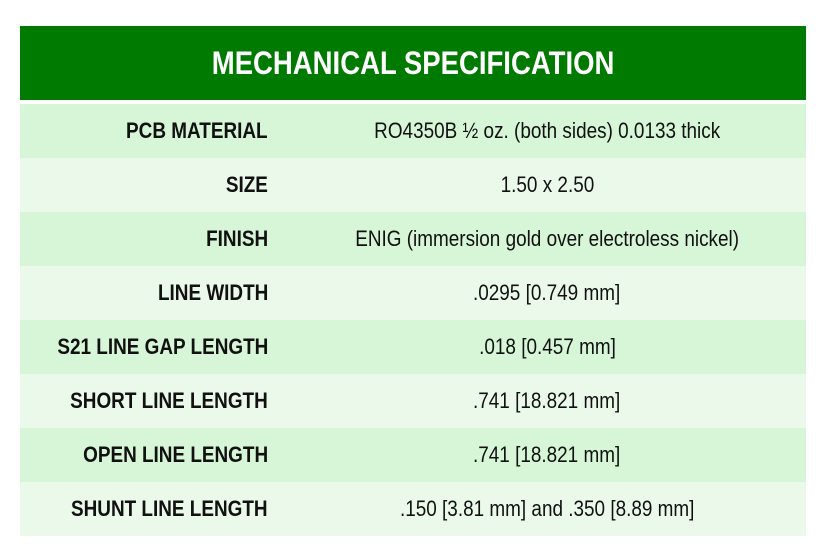  I want to click on row-label: PCB MATERIAL, so click(144, 131).